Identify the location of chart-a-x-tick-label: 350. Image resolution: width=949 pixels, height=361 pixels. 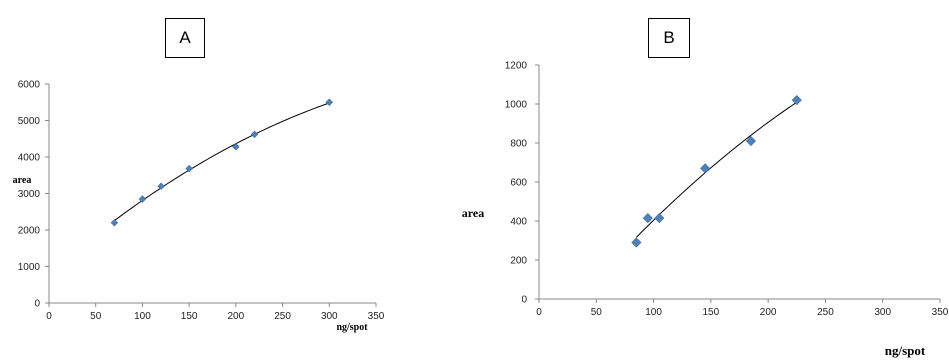
(376, 316).